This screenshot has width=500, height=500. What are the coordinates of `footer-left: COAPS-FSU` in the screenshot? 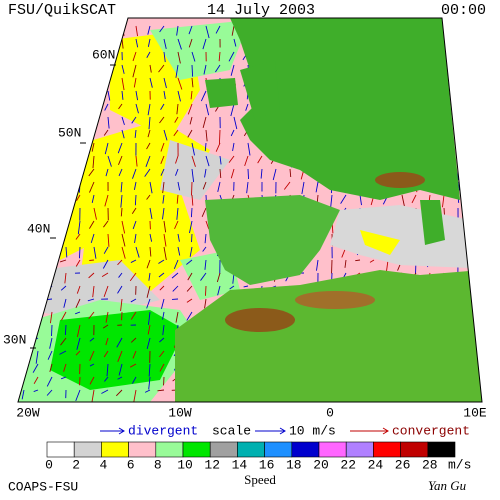 It's located at (43, 486).